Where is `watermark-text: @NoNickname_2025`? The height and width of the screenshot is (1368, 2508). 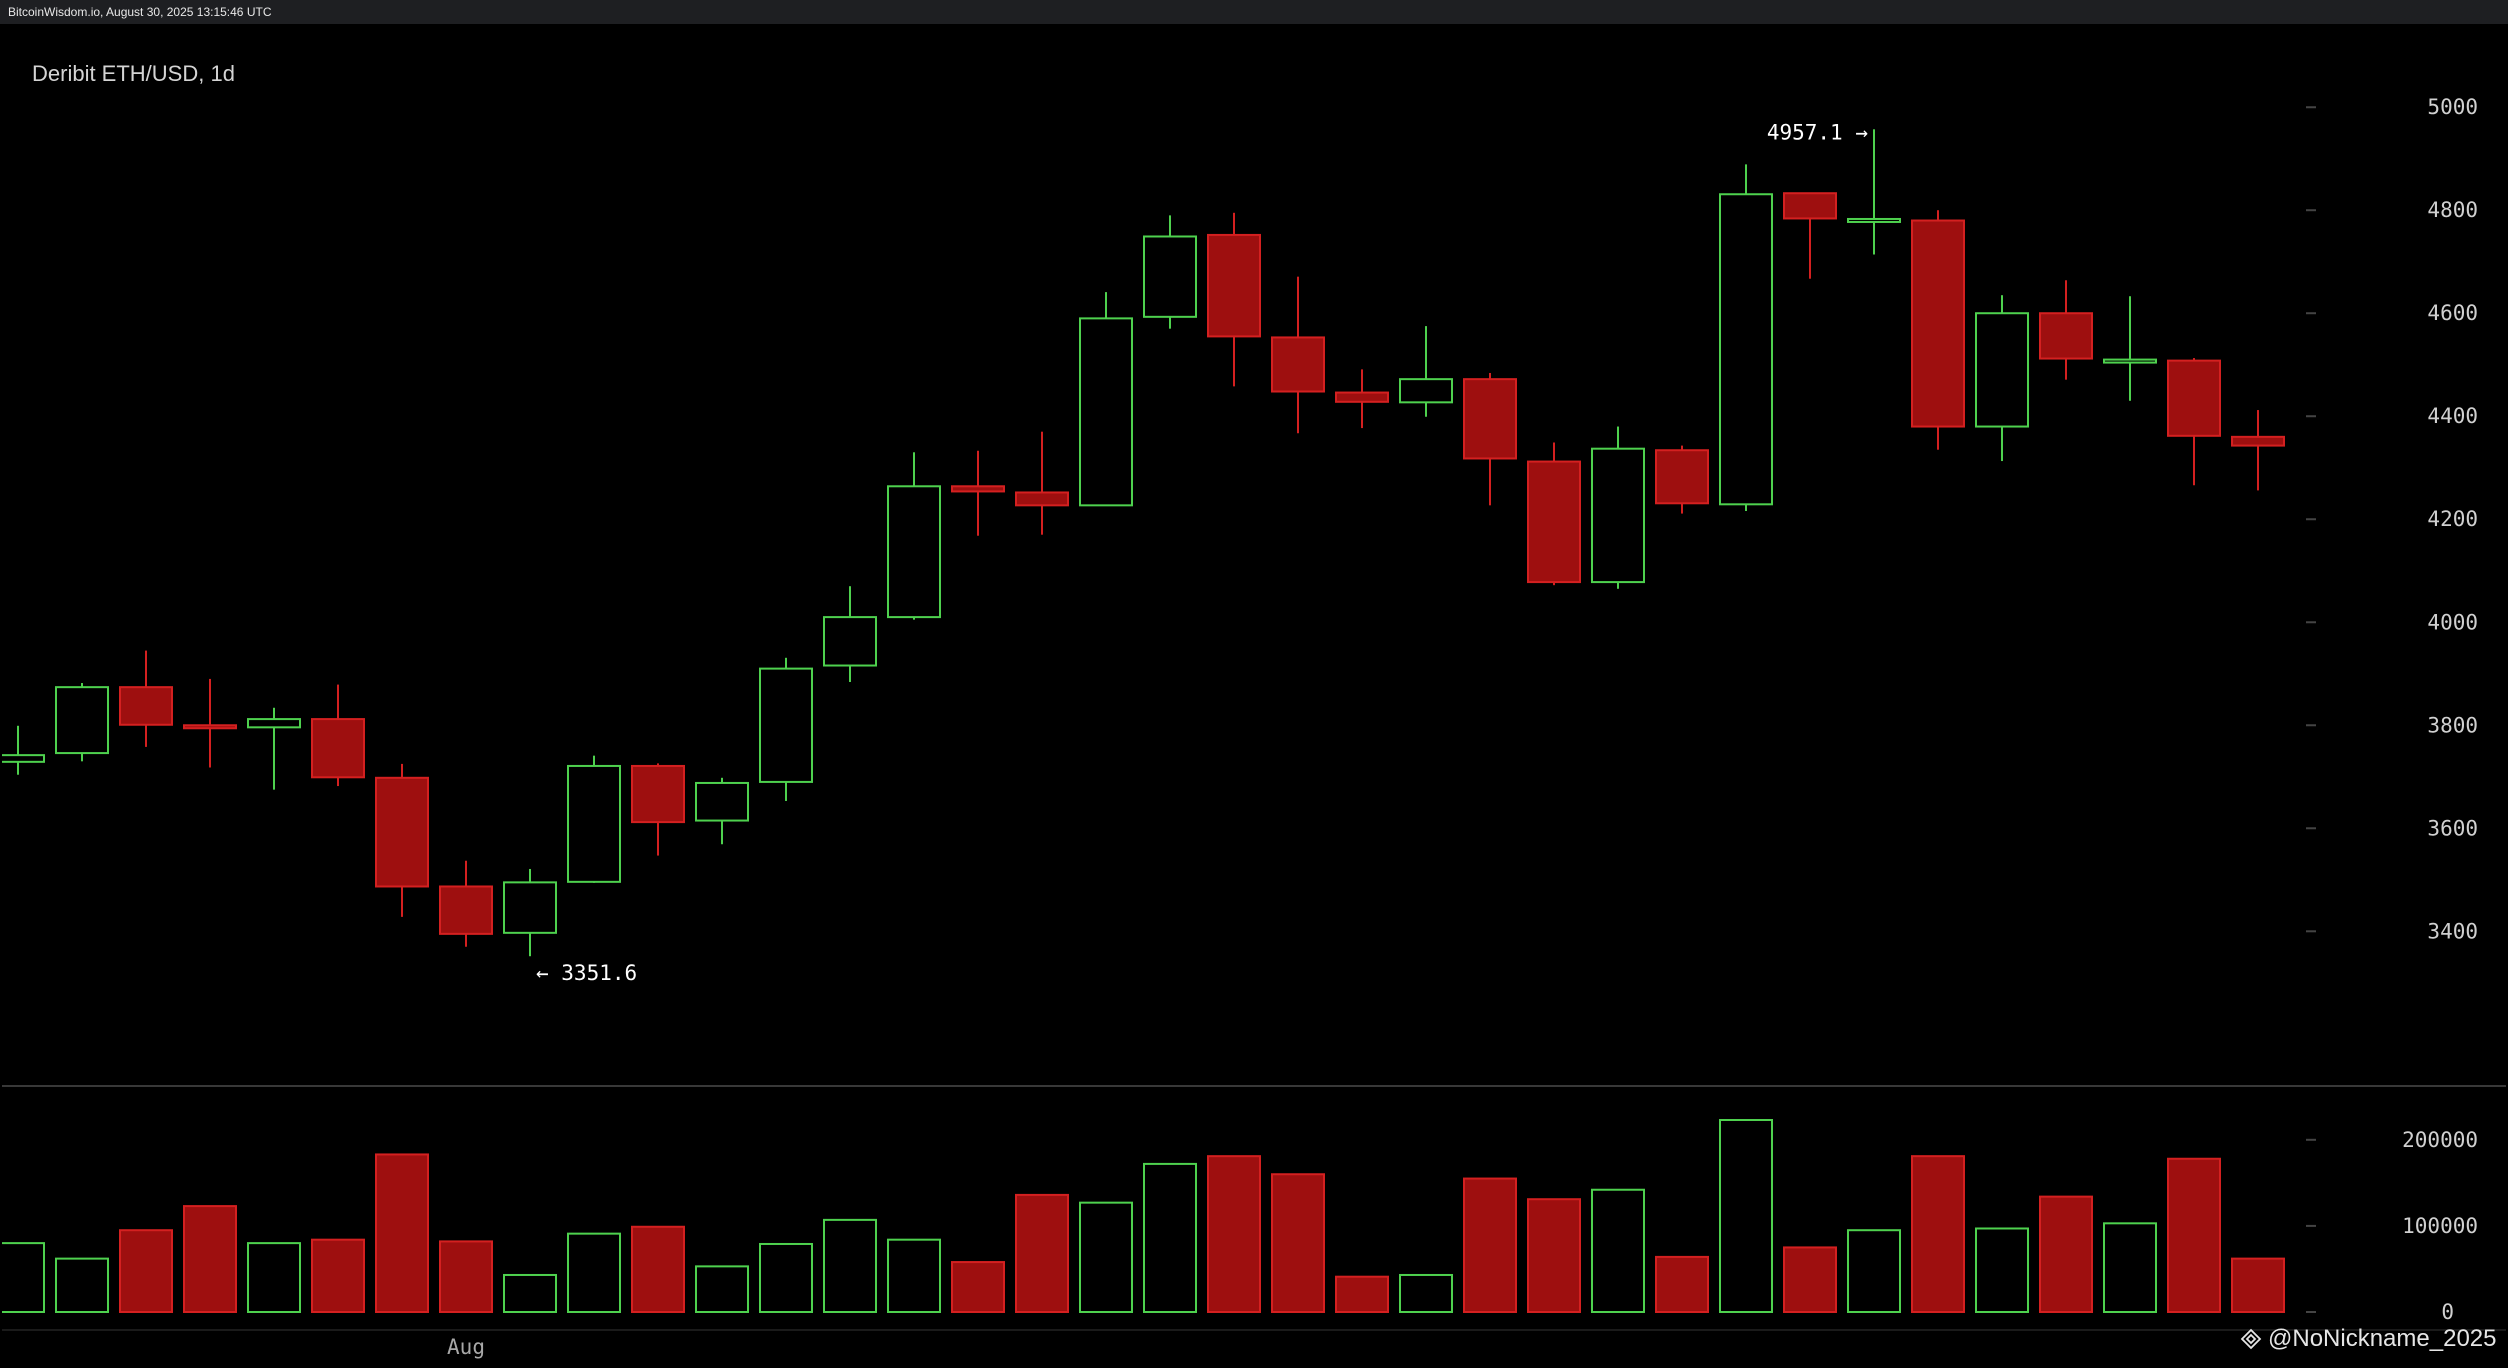
watermark-text: @NoNickname_2025 is located at coordinates (2382, 1338).